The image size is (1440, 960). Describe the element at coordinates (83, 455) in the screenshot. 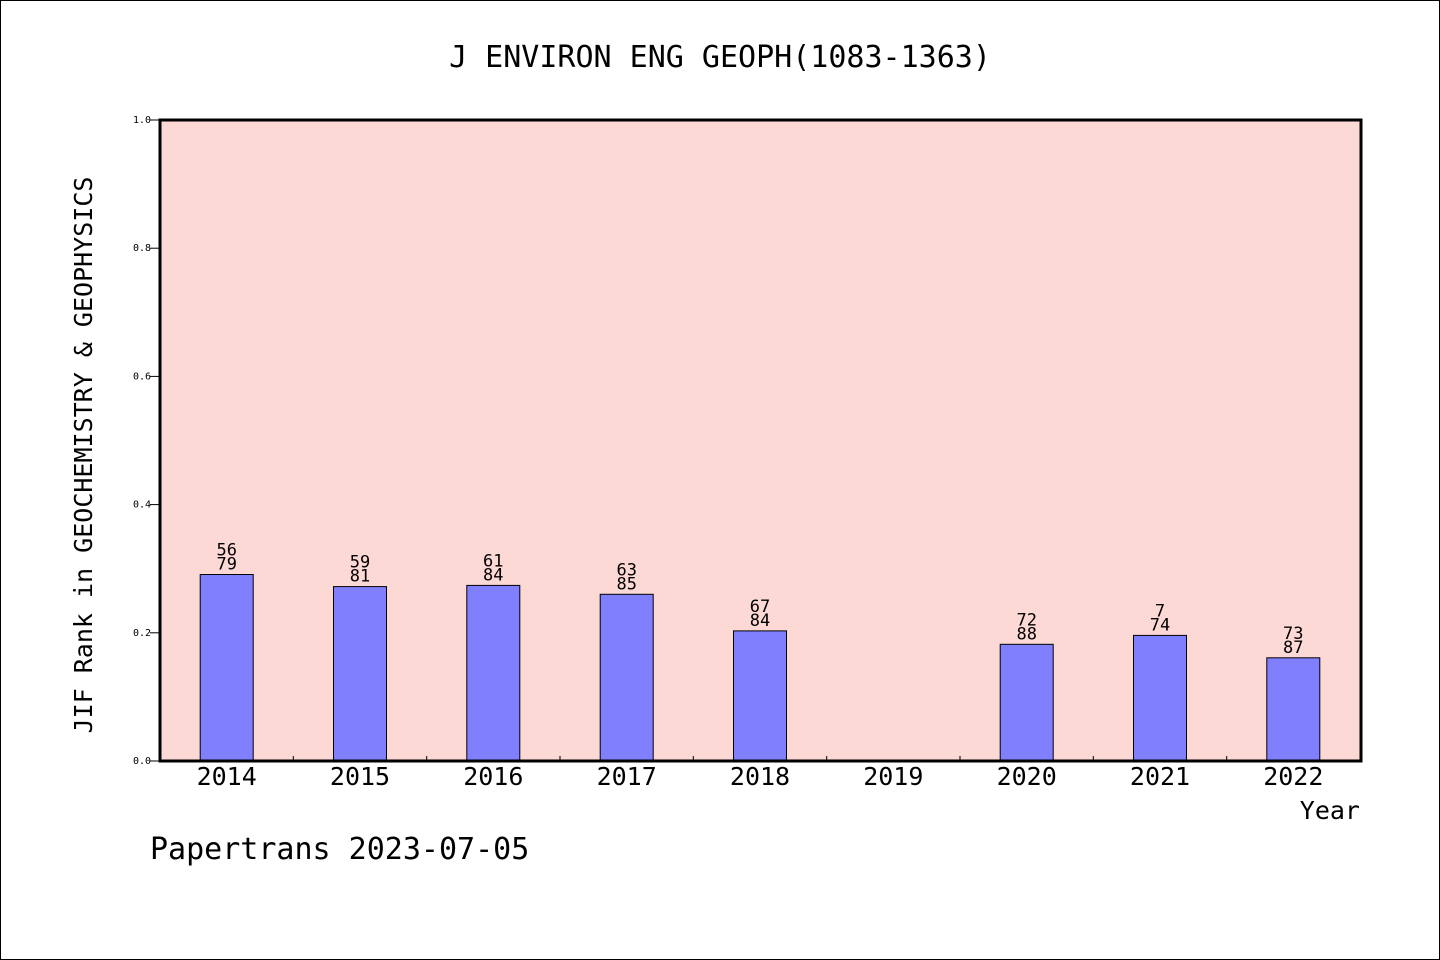

I see `y-axis-label: JIF Rank in GEOCHEMISTRY & GEOPHYSICS` at that location.